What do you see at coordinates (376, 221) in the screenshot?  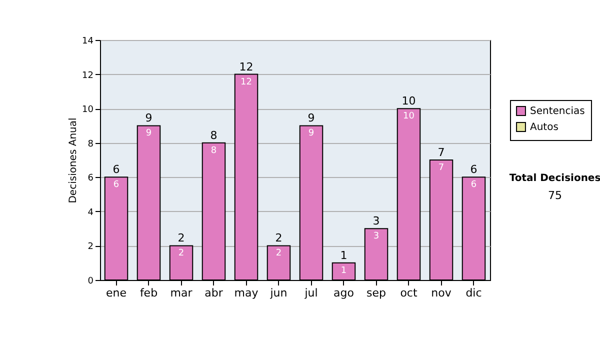 I see `total-label: 3` at bounding box center [376, 221].